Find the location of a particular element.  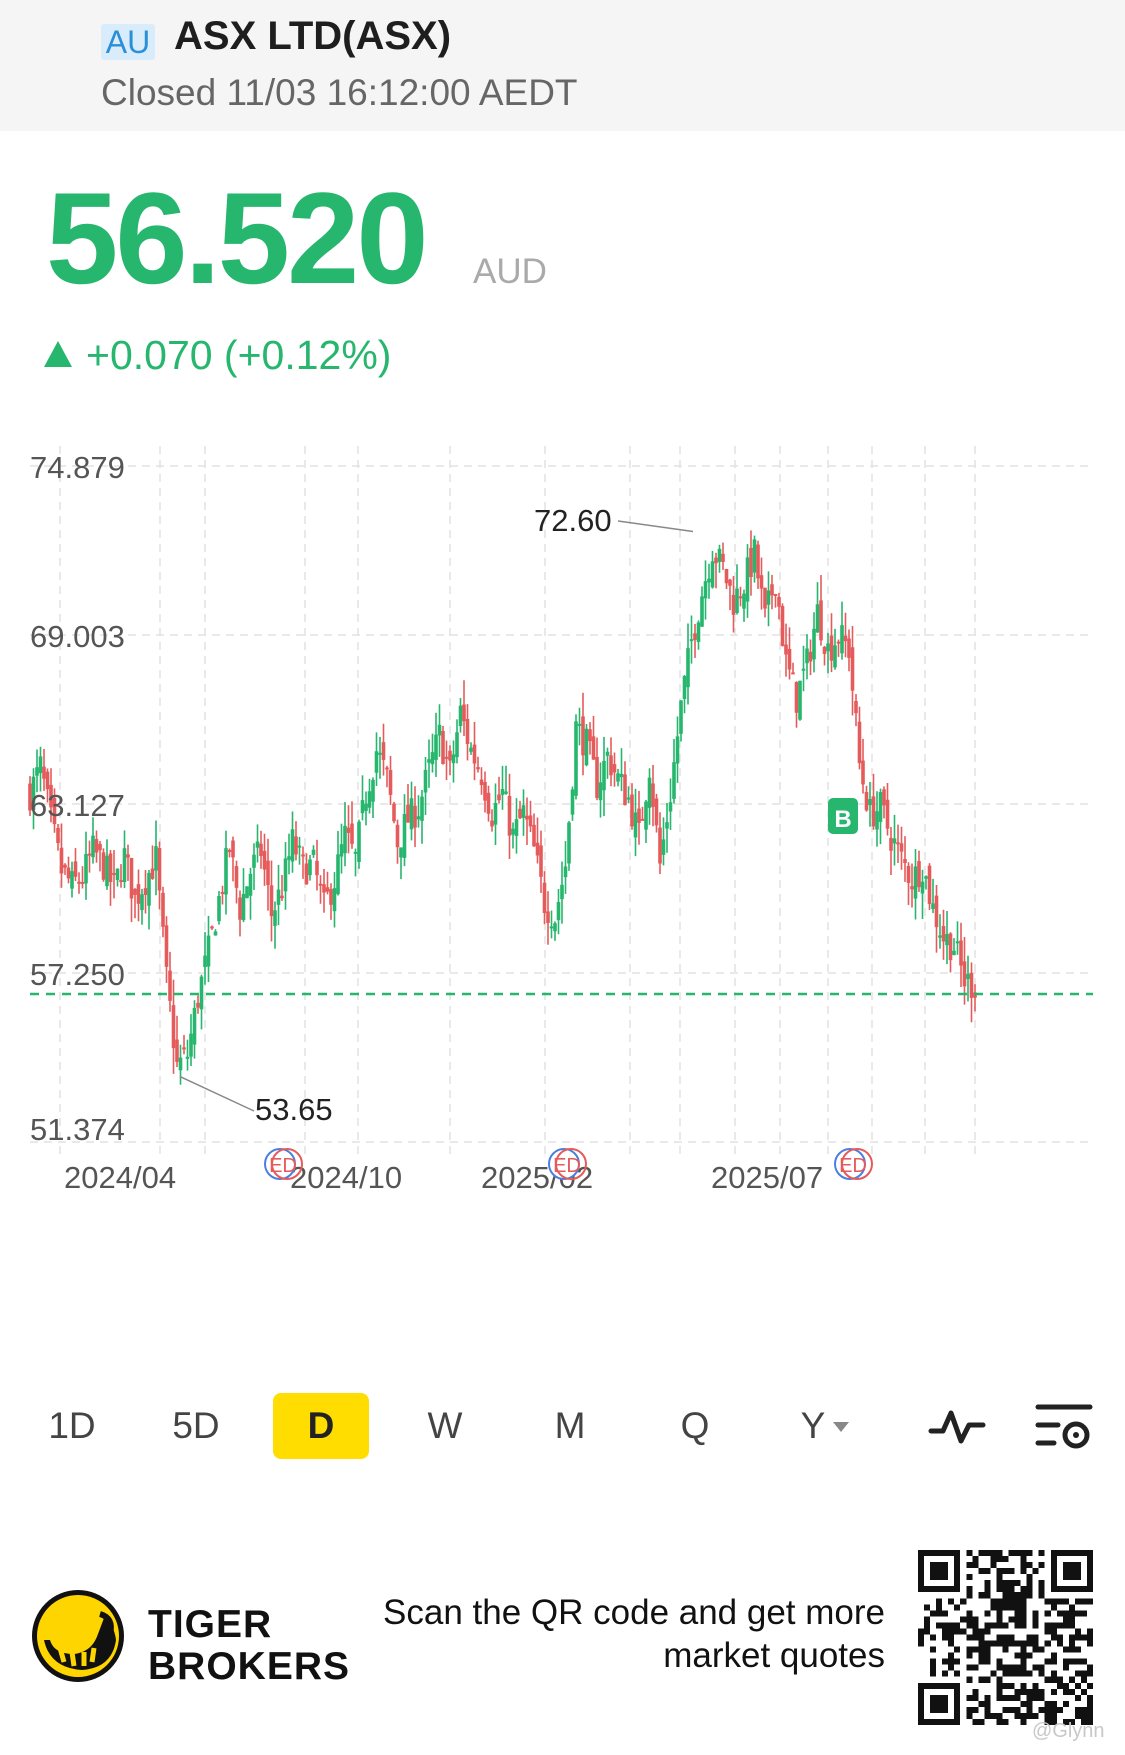

period-quarter: Q is located at coordinates (695, 1426).